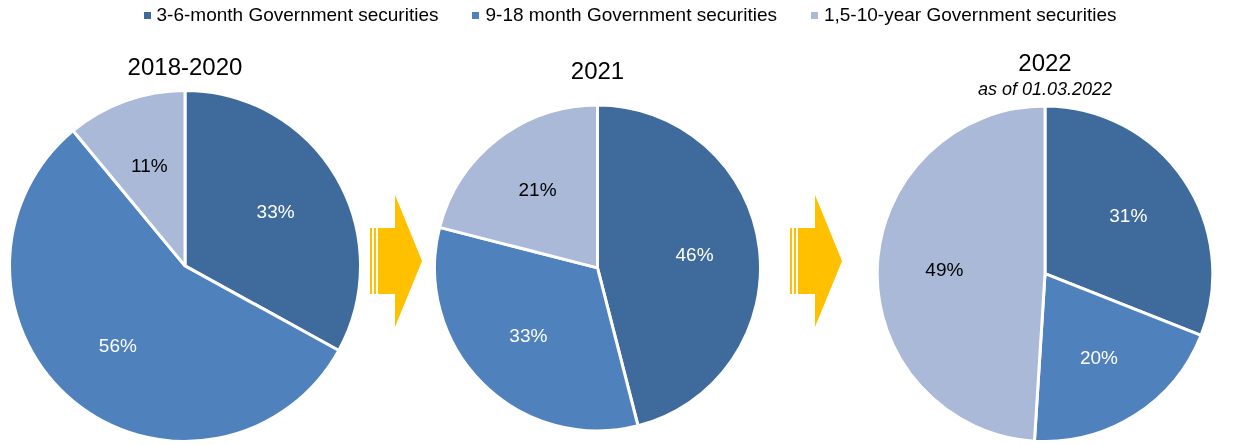 Image resolution: width=1260 pixels, height=445 pixels. I want to click on text: 2018-2020, so click(185, 67).